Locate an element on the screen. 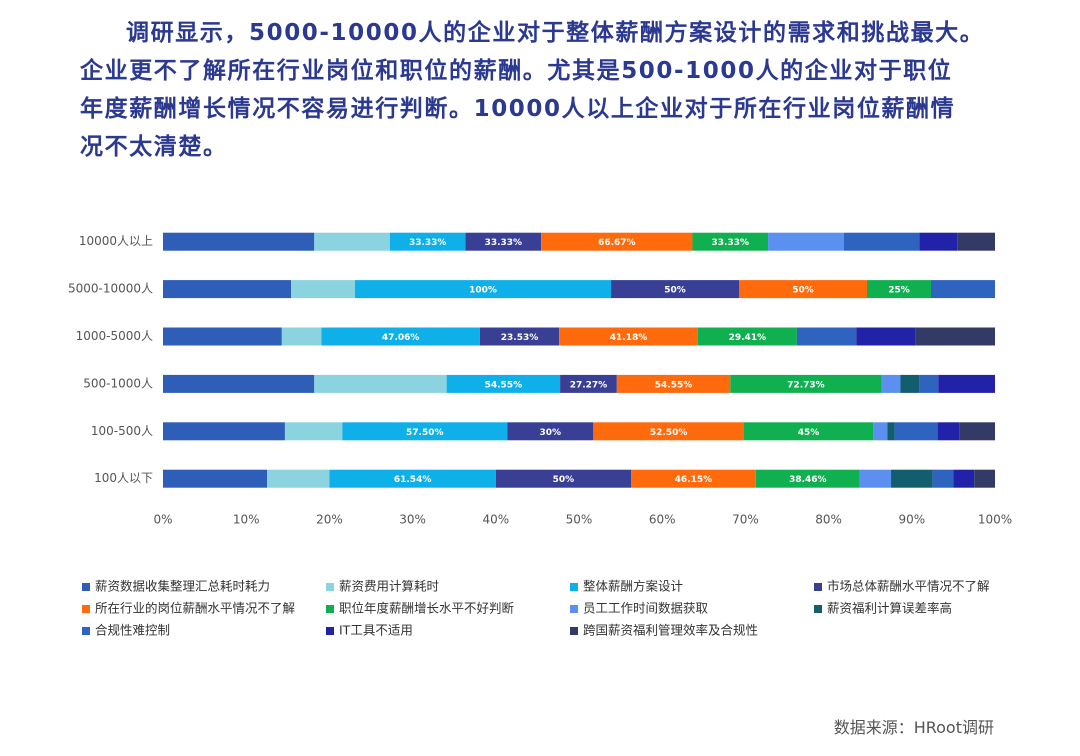  value-label: 72.73% is located at coordinates (806, 385).